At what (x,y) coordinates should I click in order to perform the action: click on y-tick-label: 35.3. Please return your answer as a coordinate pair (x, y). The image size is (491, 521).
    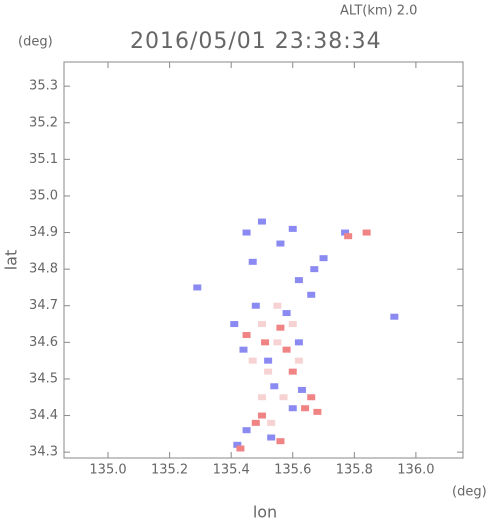
    Looking at the image, I should click on (43, 86).